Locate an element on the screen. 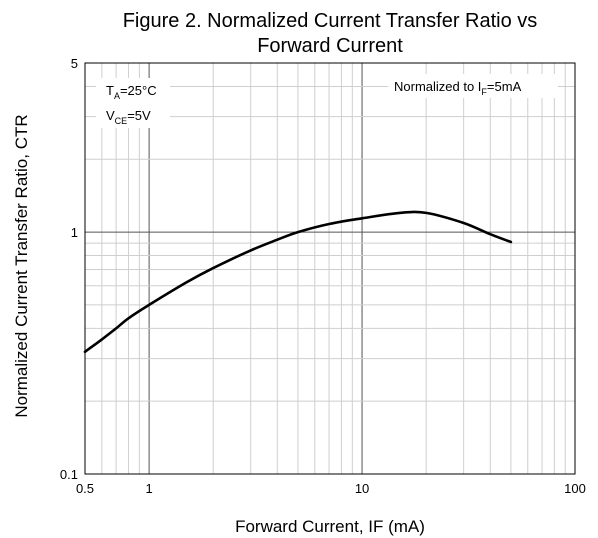 The image size is (598, 538). y-tick-label: 1 is located at coordinates (74, 232).